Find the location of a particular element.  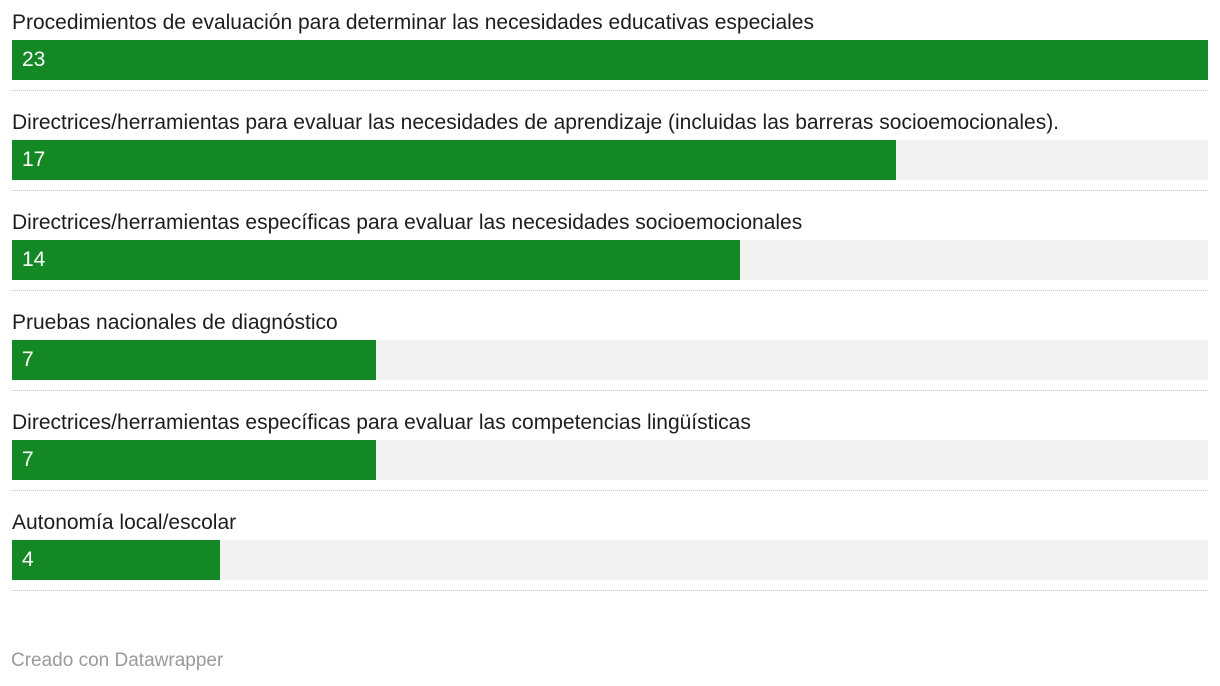

bar-track: 4 is located at coordinates (610, 560).